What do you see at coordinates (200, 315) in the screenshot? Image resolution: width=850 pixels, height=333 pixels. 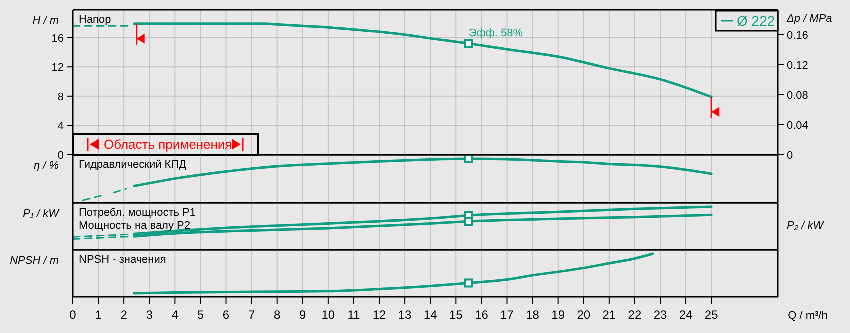 I see `x-tick-label: 5` at bounding box center [200, 315].